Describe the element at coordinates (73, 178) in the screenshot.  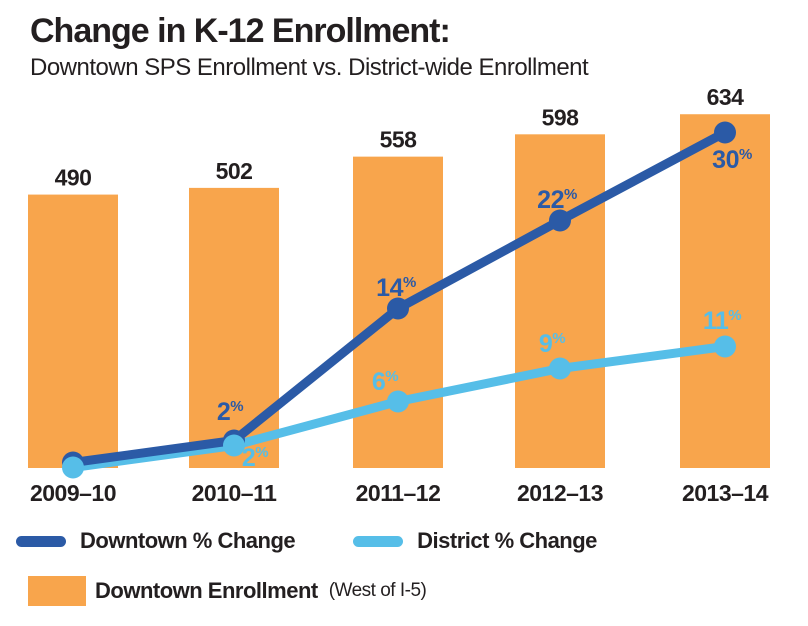
I see `bar-value-label: 490` at that location.